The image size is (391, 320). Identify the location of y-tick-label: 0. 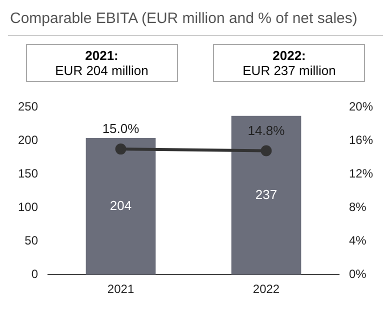
(34, 273).